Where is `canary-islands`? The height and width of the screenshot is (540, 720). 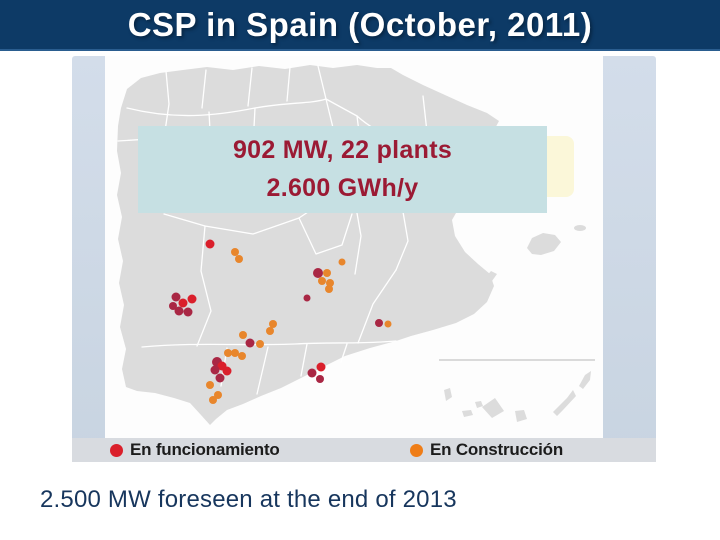 canary-islands is located at coordinates (517, 396).